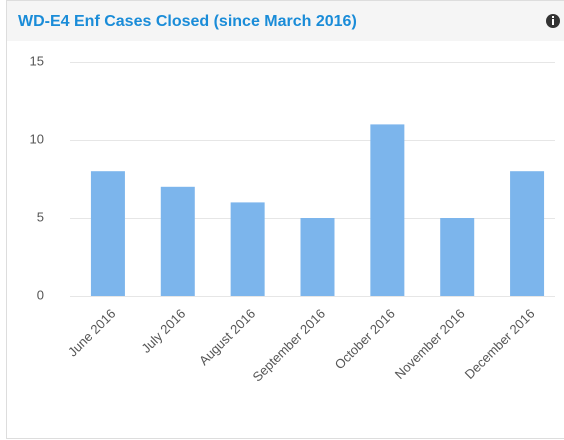 Image resolution: width=564 pixels, height=440 pixels. Describe the element at coordinates (37, 60) in the screenshot. I see `y-tick-label: 15` at that location.